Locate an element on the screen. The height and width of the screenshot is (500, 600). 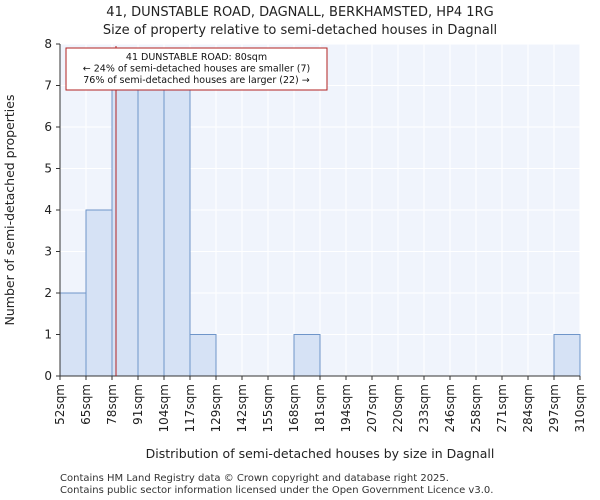
x-tick-label: 91sqm is located at coordinates (138, 404).